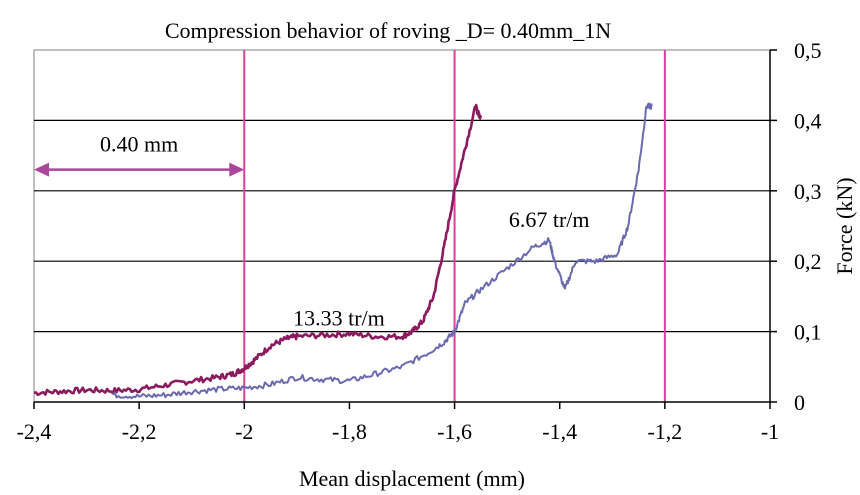 The height and width of the screenshot is (495, 860). What do you see at coordinates (799, 402) in the screenshot?
I see `y-tick-label-0: 0` at bounding box center [799, 402].